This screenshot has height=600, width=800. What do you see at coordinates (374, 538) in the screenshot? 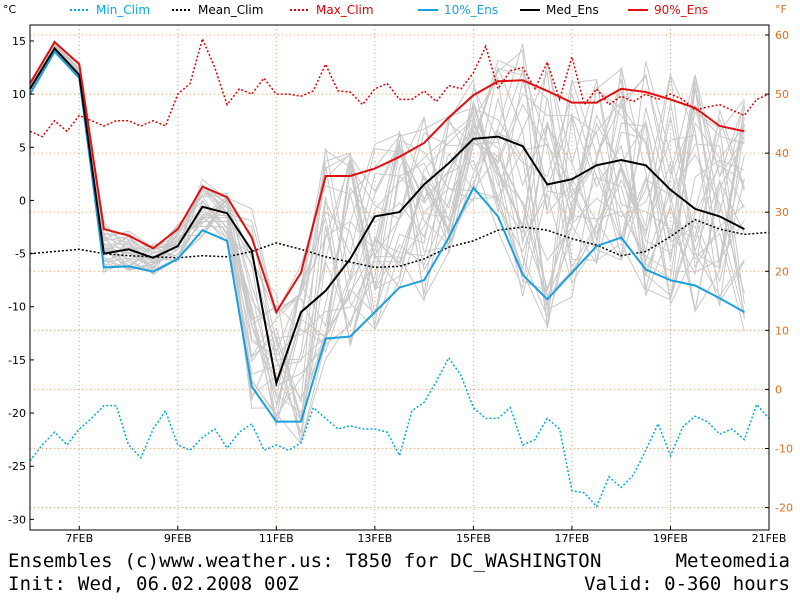
I see `x-tick-label: 13FEB` at bounding box center [374, 538].